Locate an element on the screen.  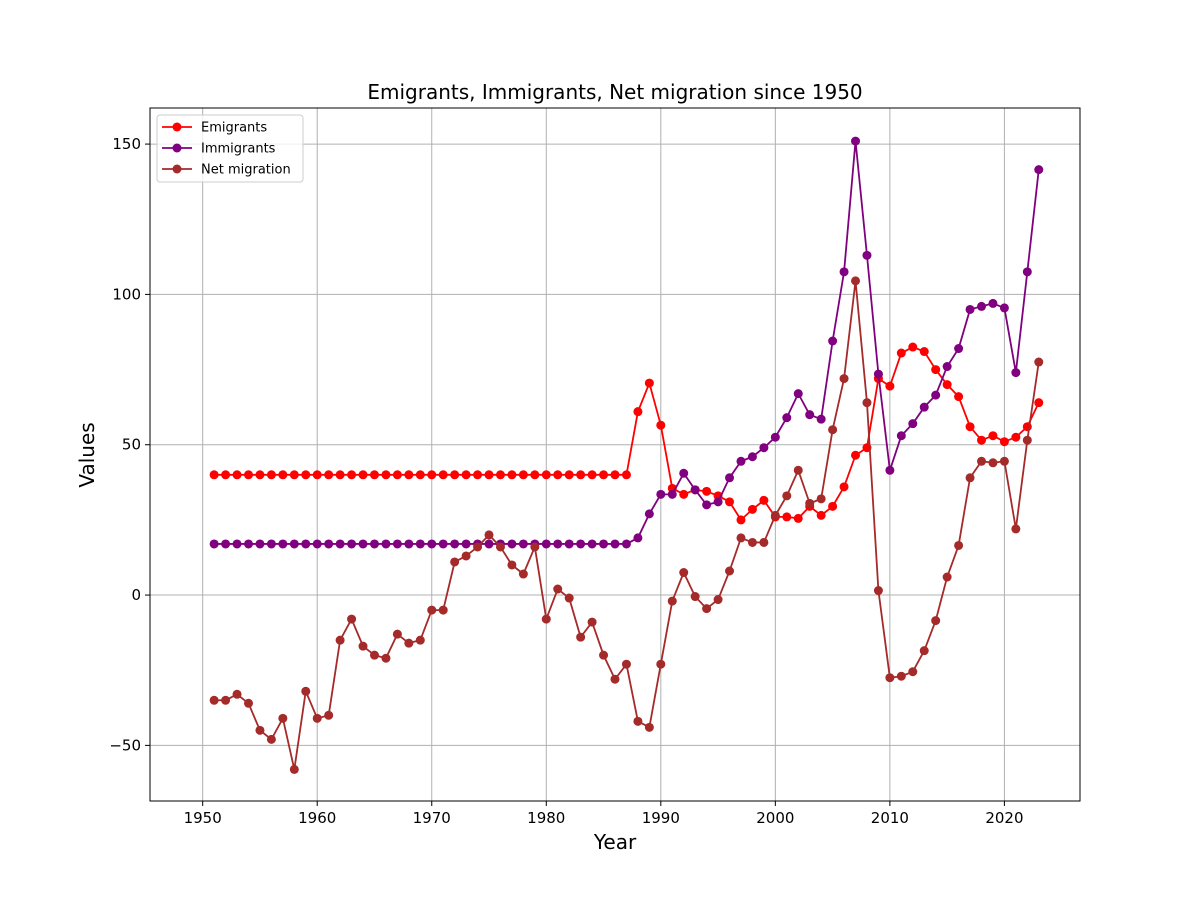
y-tick-label: 100 is located at coordinates (126, 294).